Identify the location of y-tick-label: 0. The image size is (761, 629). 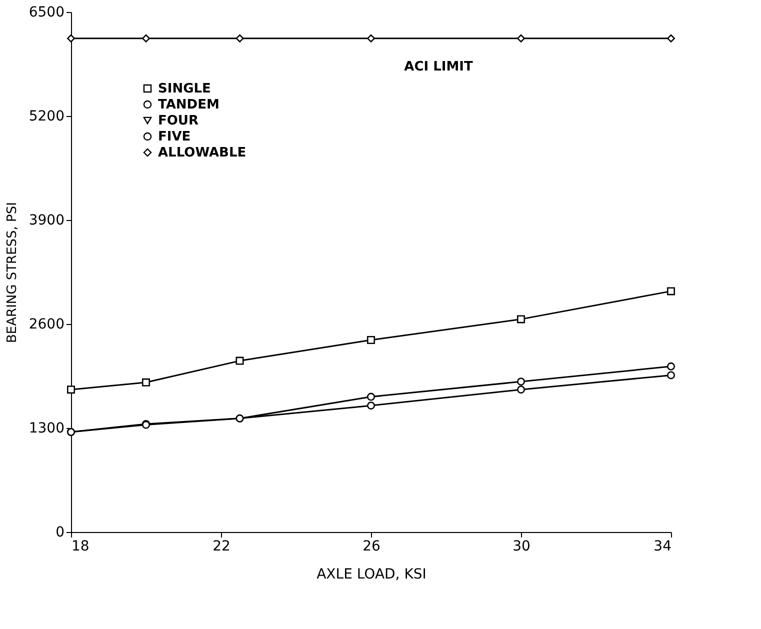
(60, 532).